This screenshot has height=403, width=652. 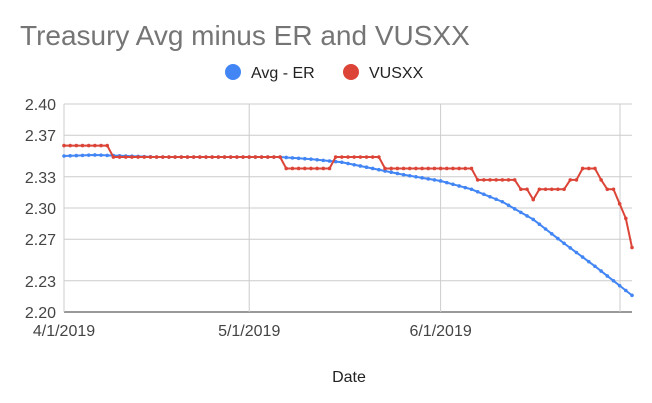 What do you see at coordinates (249, 331) in the screenshot?
I see `x-tick-label: 5/1/2019` at bounding box center [249, 331].